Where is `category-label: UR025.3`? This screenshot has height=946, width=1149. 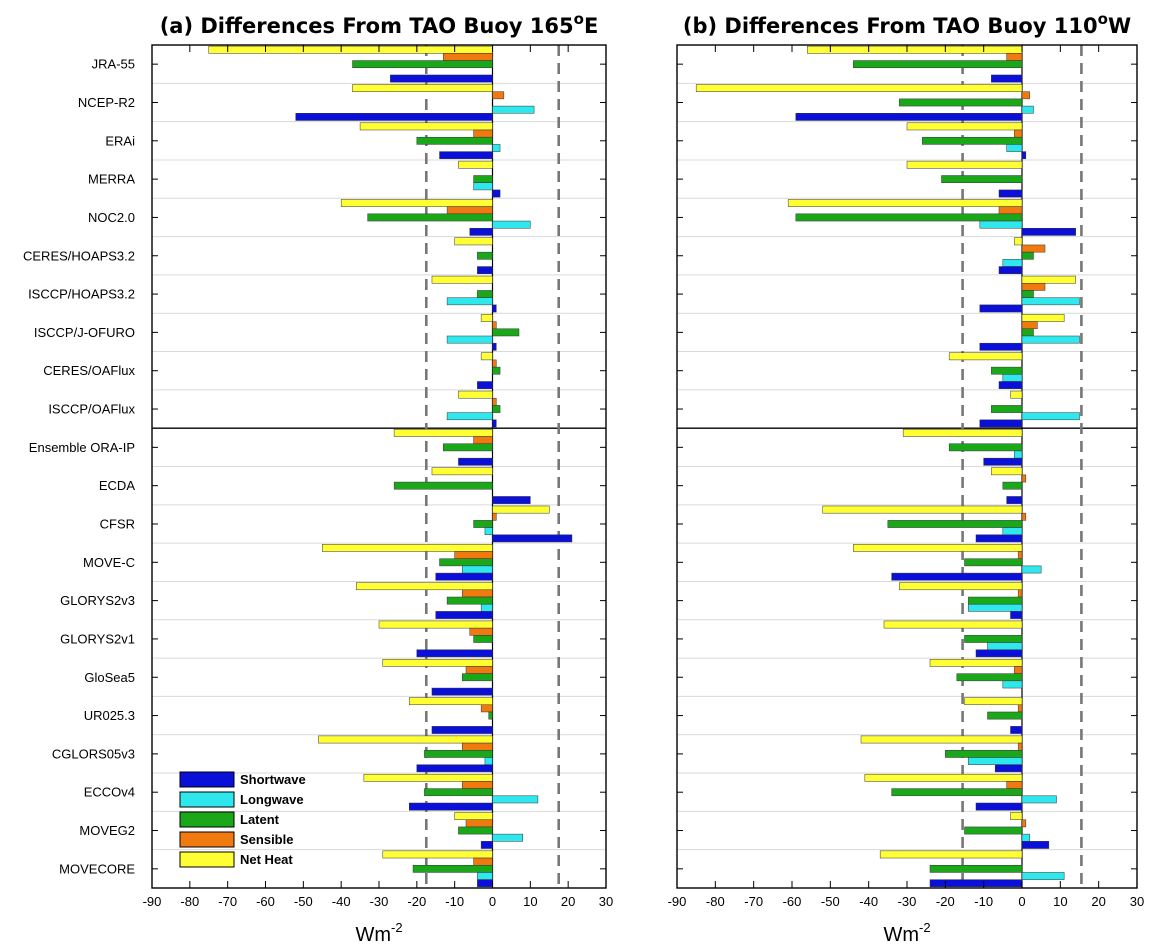 category-label: UR025.3 is located at coordinates (109, 715).